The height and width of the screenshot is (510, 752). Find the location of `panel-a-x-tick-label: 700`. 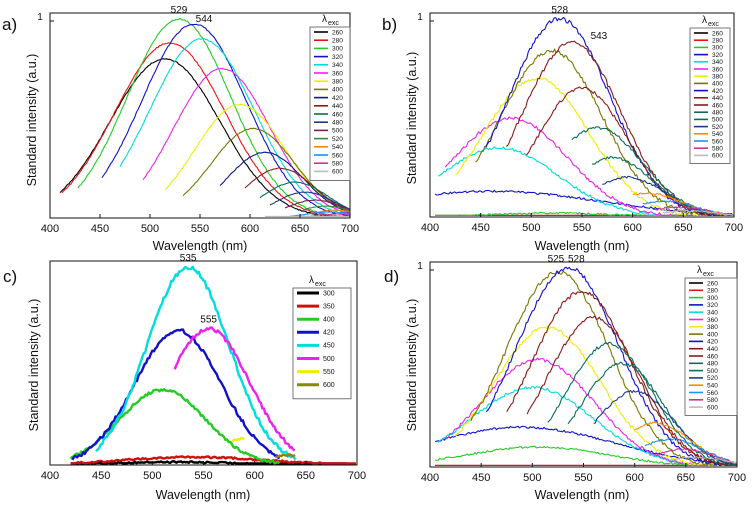

panel-a-x-tick-label: 700 is located at coordinates (350, 229).